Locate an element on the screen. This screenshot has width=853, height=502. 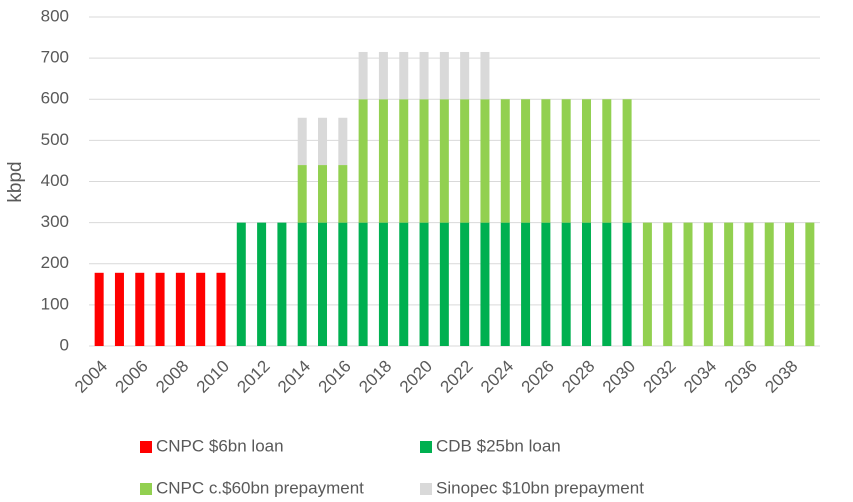
x-tick-label: 2038 is located at coordinates (781, 377).